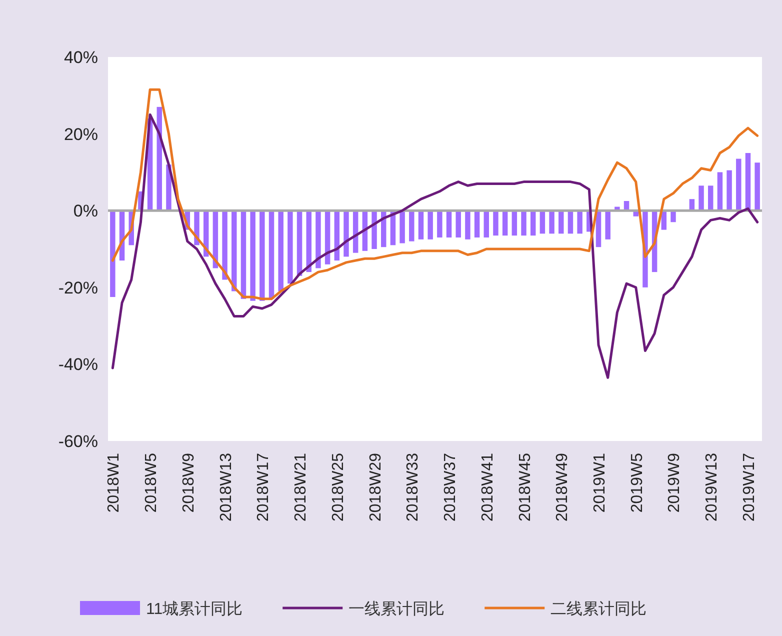 The width and height of the screenshot is (782, 636). What do you see at coordinates (396, 609) in the screenshot?
I see `legend-label: 一线累计同比` at bounding box center [396, 609].